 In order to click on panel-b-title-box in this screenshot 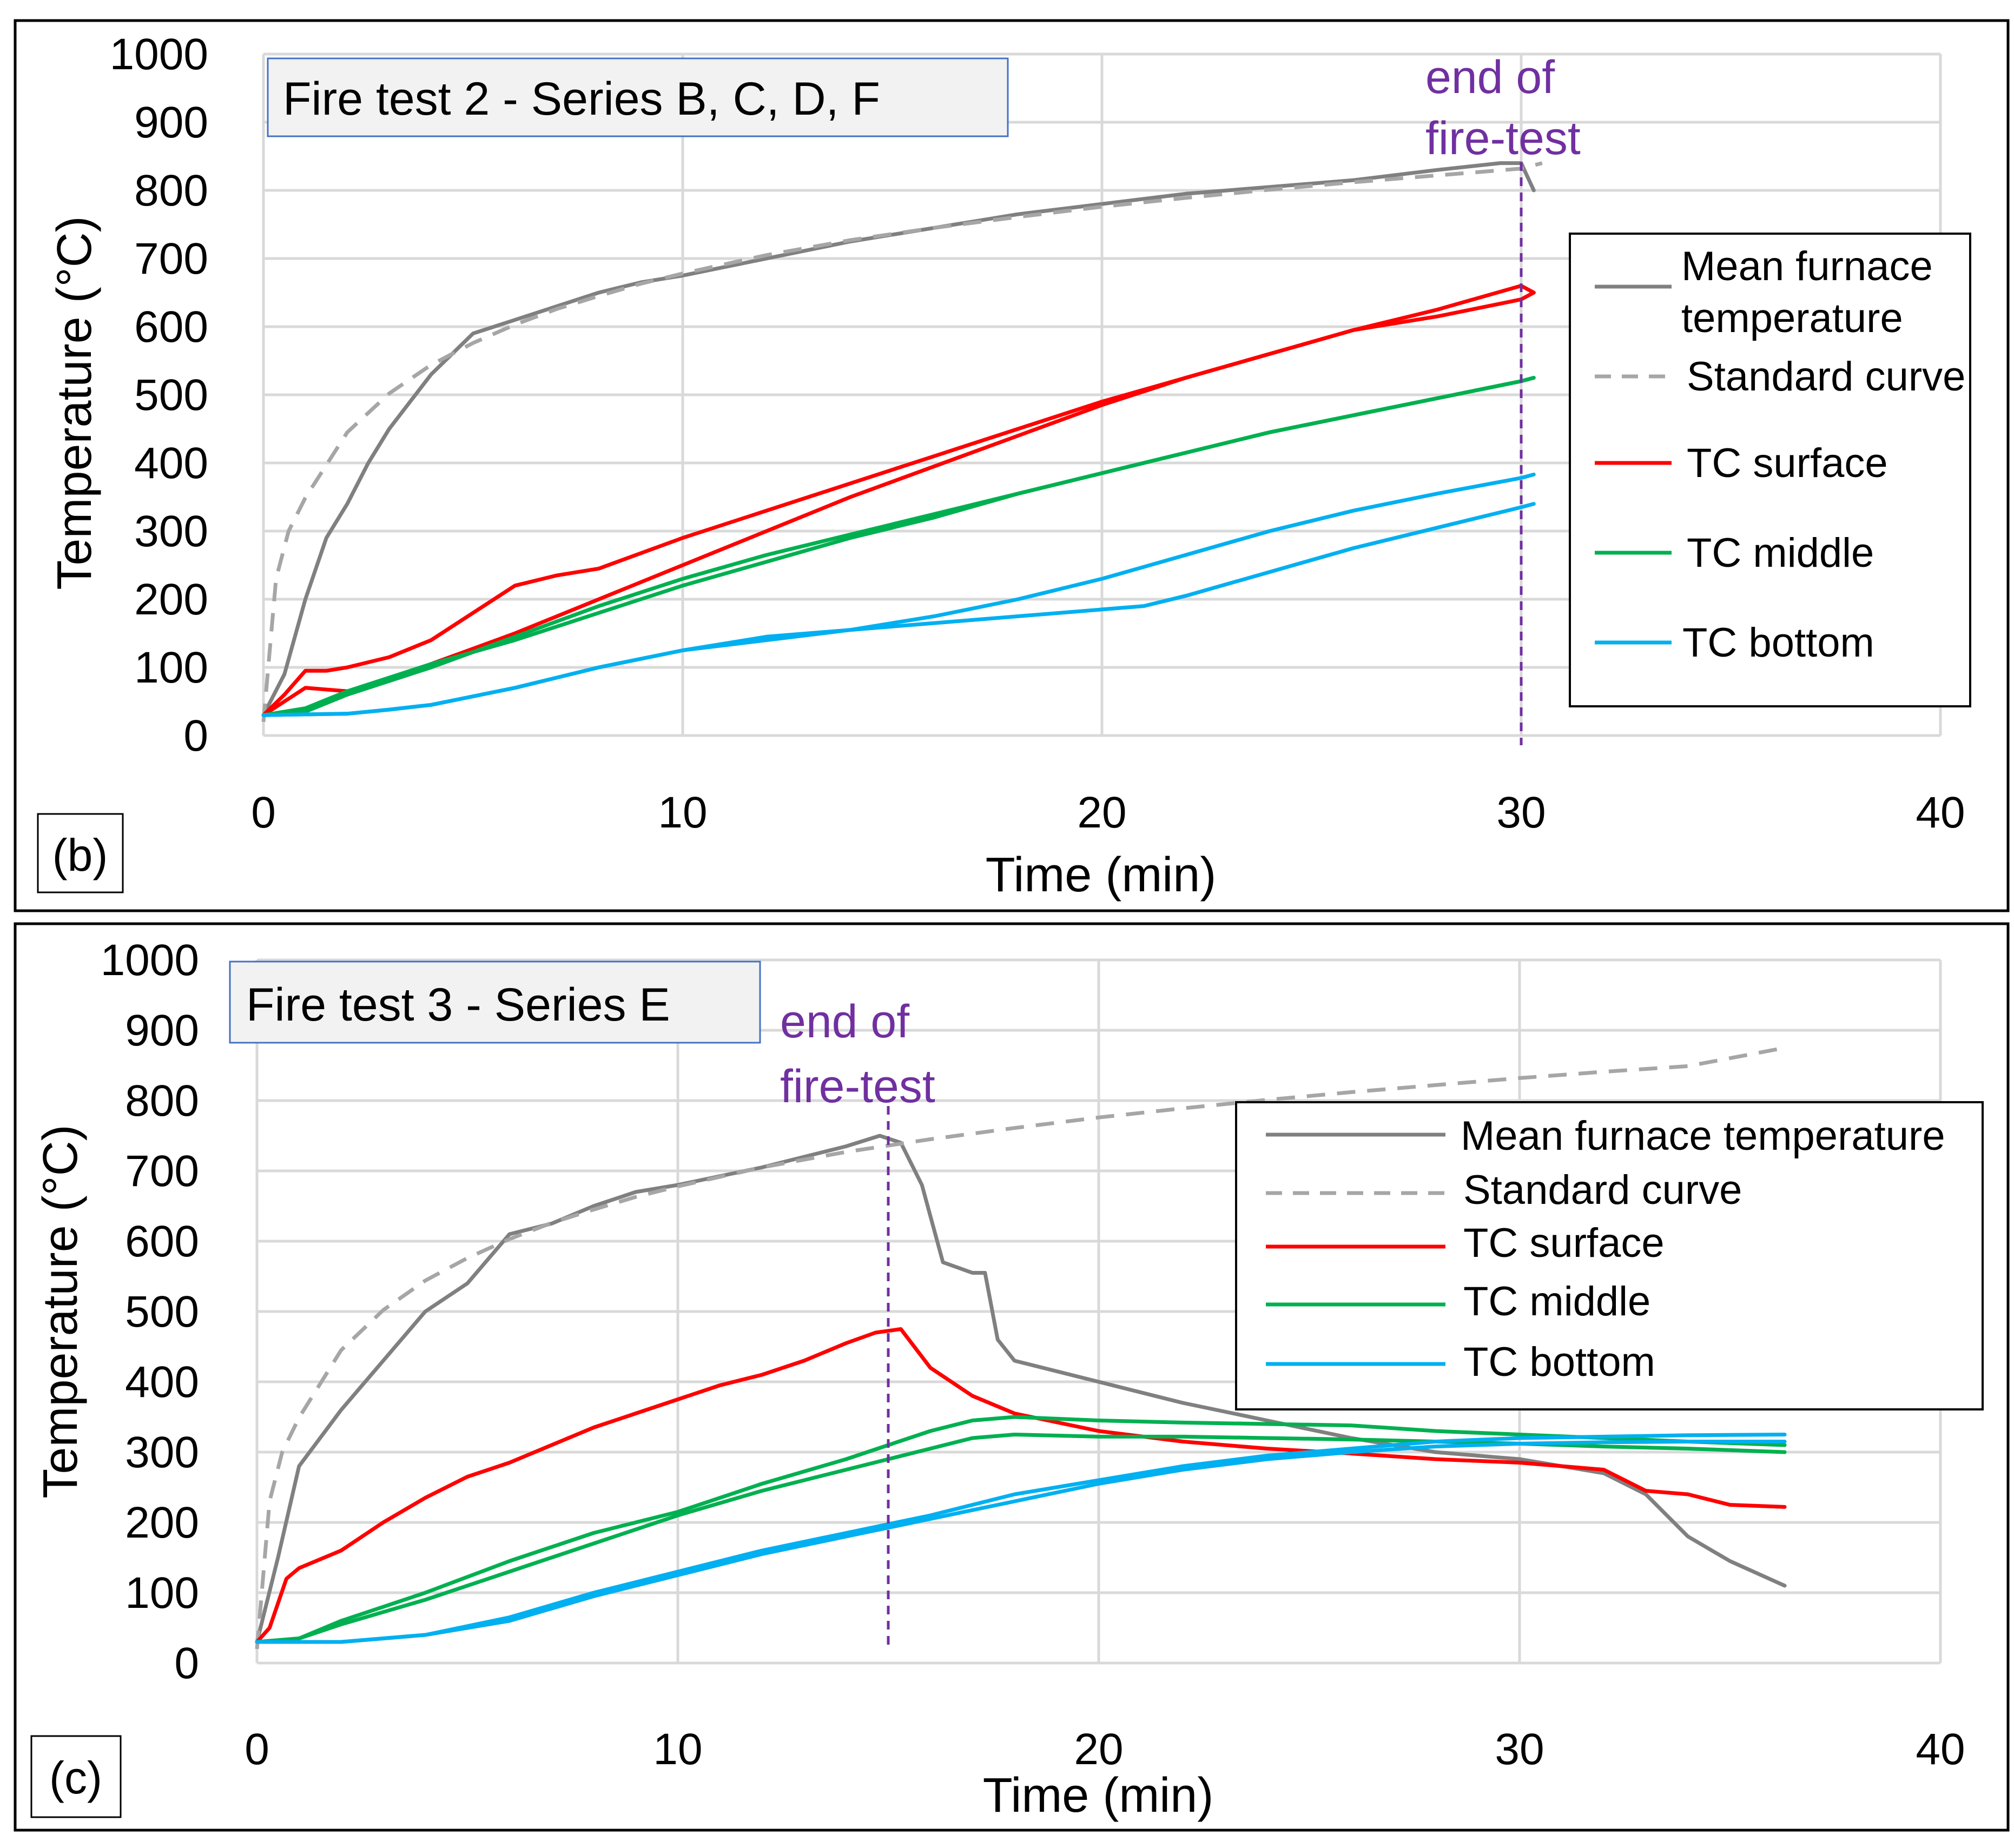, I will do `click(638, 97)`.